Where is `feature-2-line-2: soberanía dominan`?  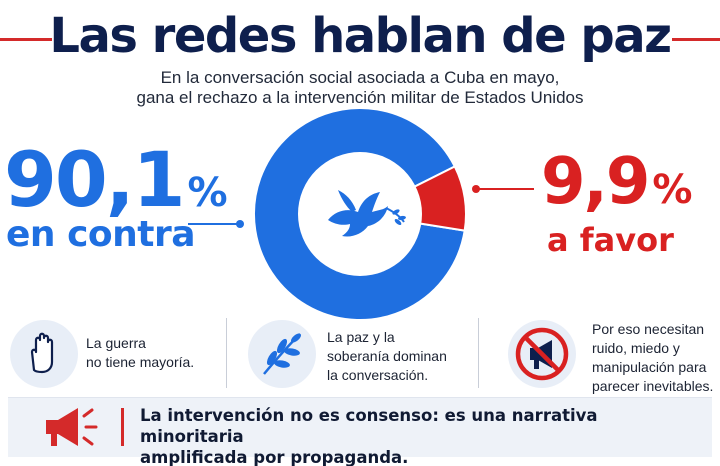
feature-2-line-2: soberanía dominan is located at coordinates (387, 356).